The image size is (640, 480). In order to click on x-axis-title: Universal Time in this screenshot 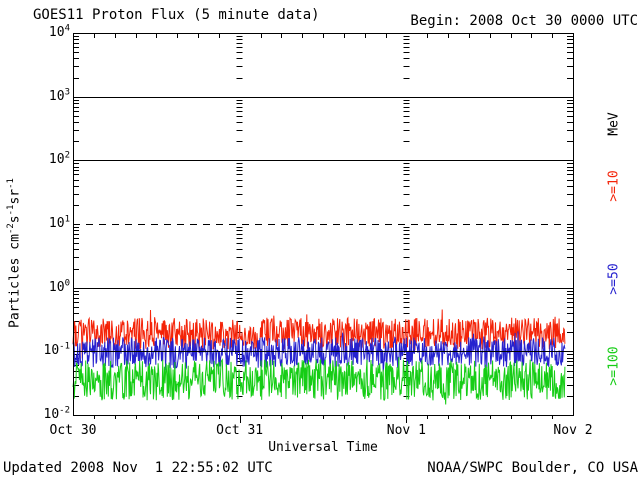, I will do `click(323, 447)`.